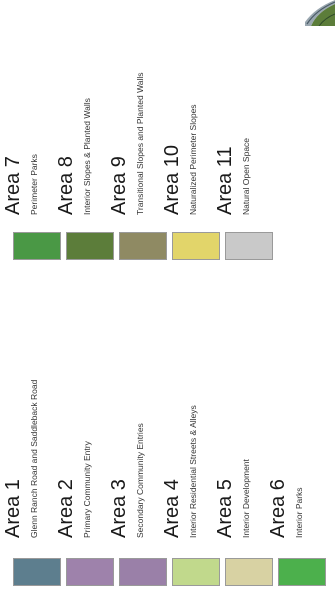  Describe the element at coordinates (87, 489) in the screenshot. I see `legend-description-area-2: Primary Community Entry` at that location.